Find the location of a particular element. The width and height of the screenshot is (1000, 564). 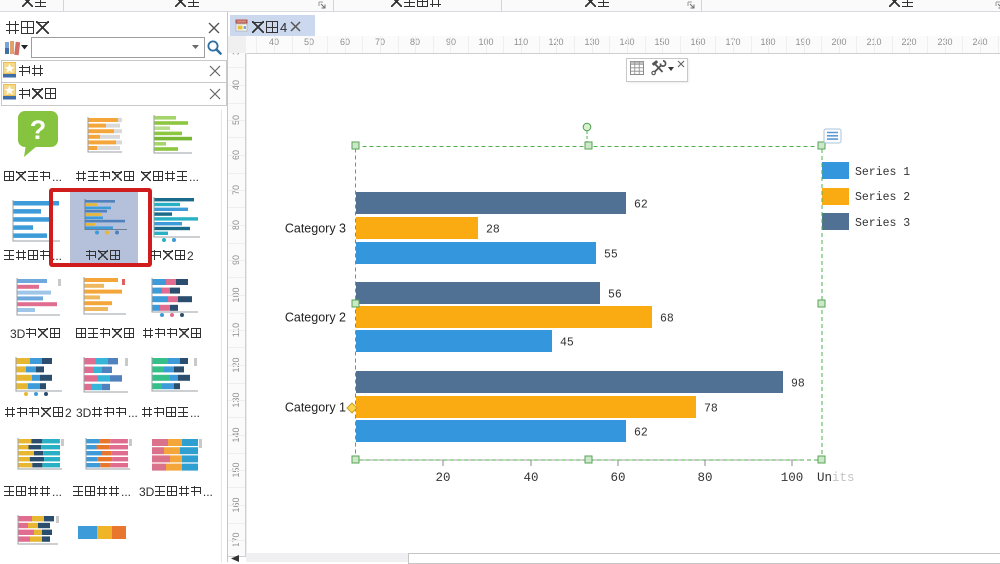

svg-text: 78 is located at coordinates (711, 409).